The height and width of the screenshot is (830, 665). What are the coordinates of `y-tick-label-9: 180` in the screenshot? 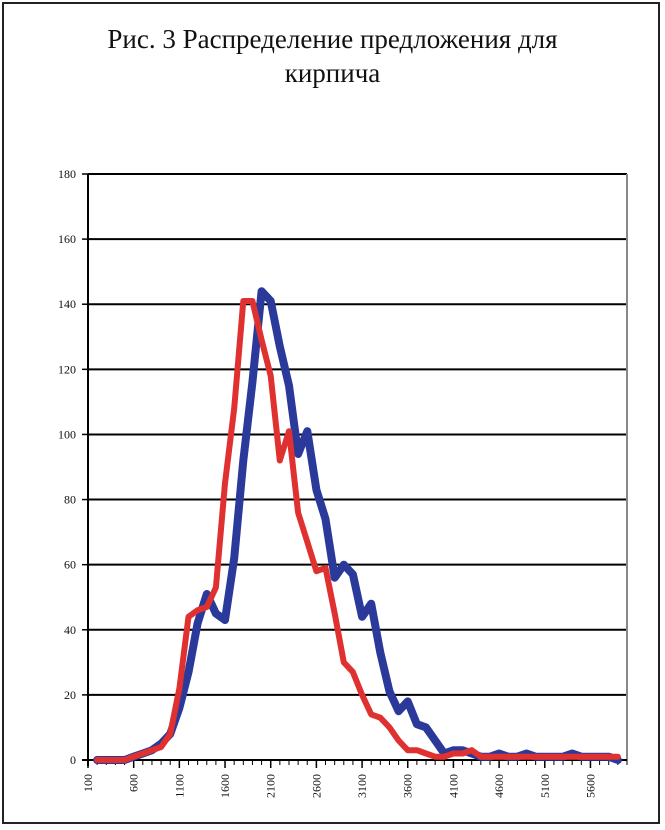 It's located at (67, 174).